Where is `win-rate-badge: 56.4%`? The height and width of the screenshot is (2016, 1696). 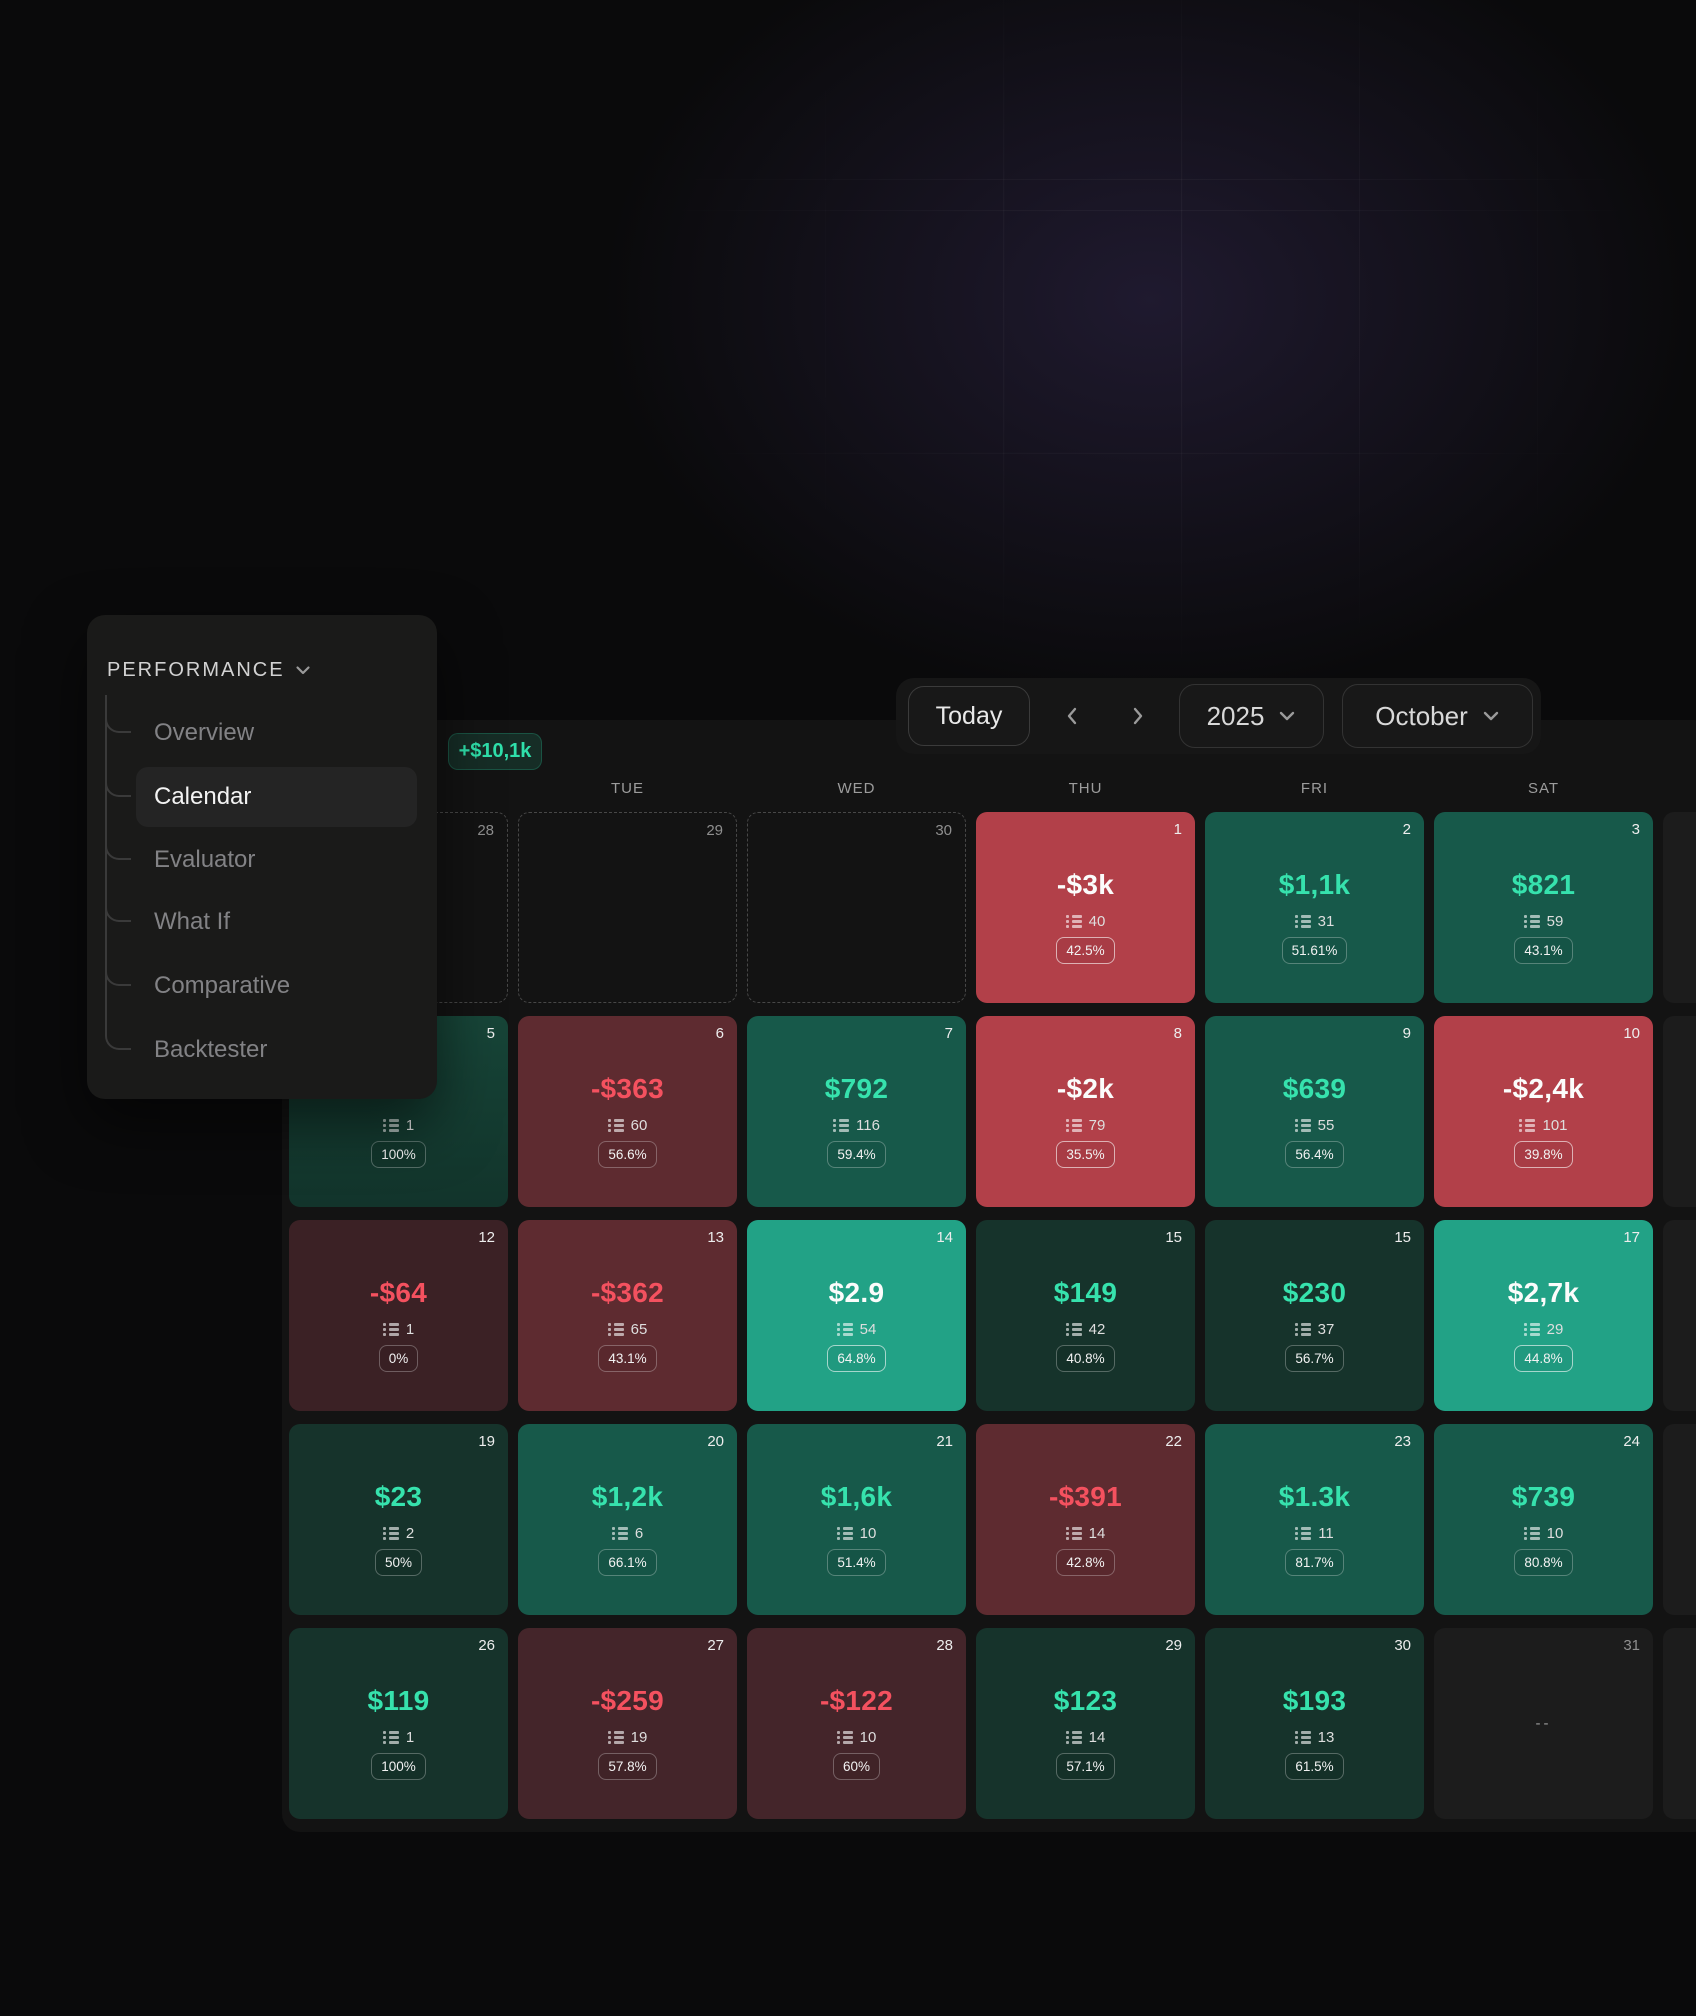 win-rate-badge: 56.4% is located at coordinates (1314, 1154).